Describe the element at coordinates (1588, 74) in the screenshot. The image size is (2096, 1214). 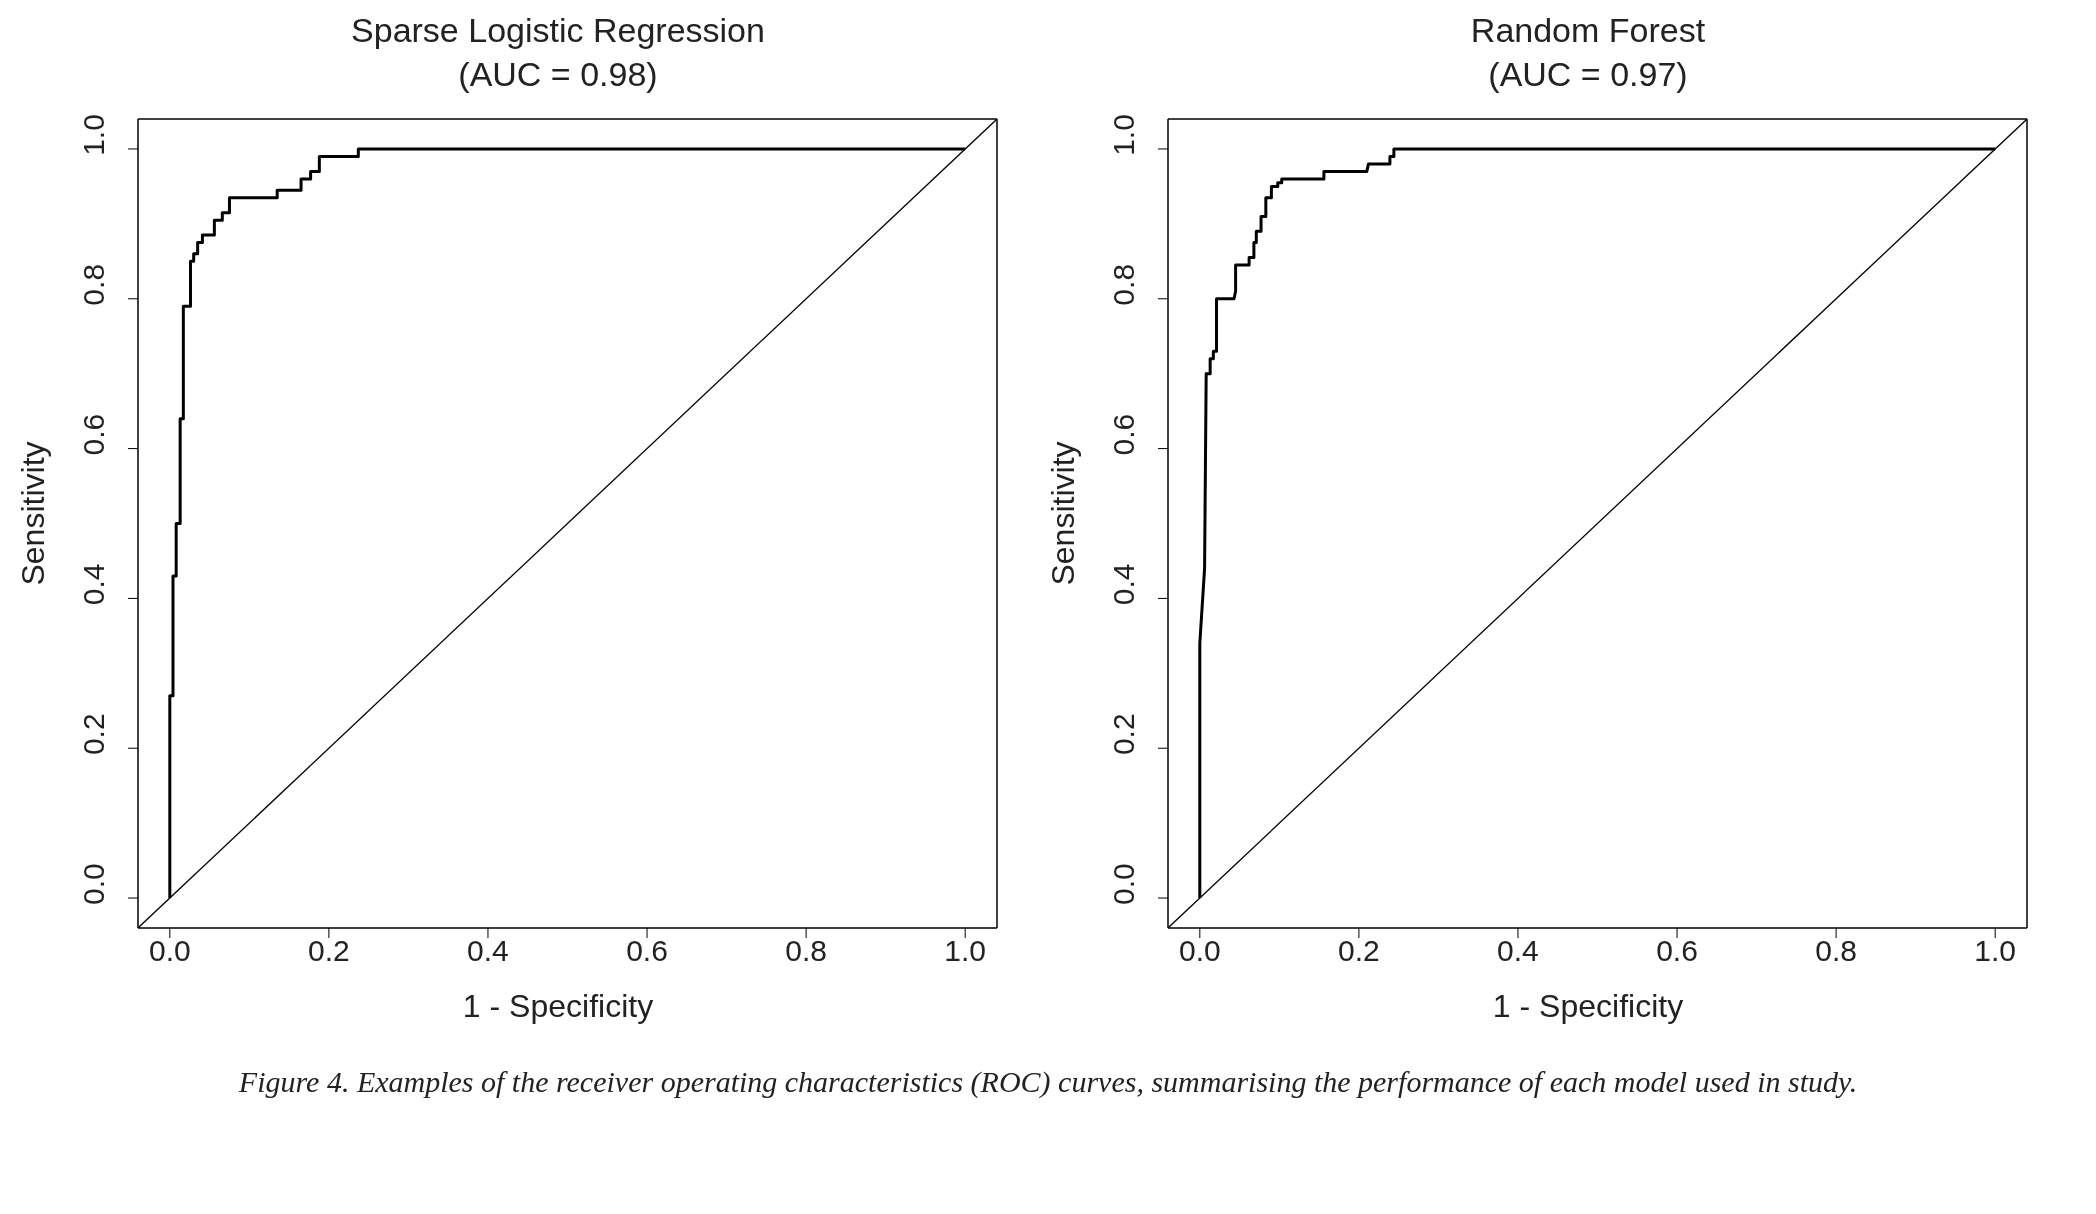
I see `chart-subtitle: (AUC = 0.97)` at that location.